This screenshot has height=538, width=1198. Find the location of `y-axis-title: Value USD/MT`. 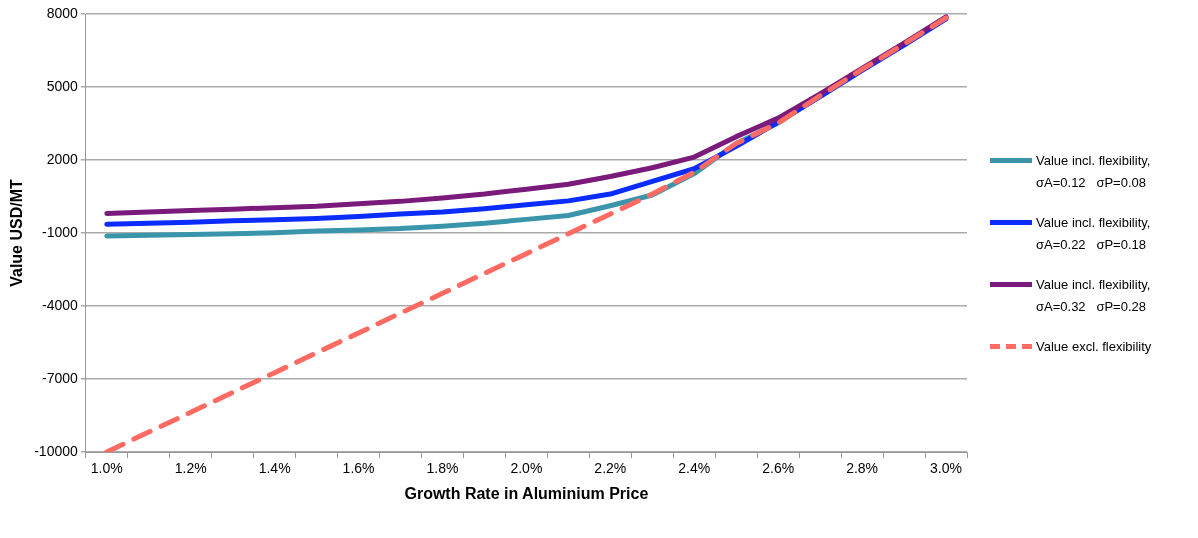

y-axis-title: Value USD/MT is located at coordinates (17, 232).